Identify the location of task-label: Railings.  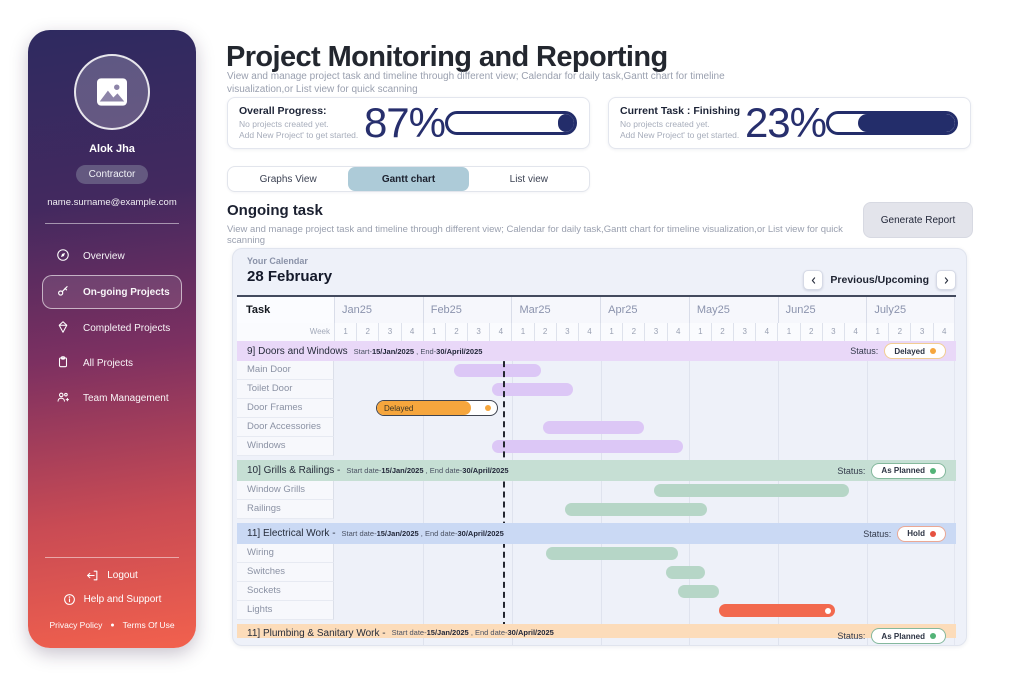
(285, 509).